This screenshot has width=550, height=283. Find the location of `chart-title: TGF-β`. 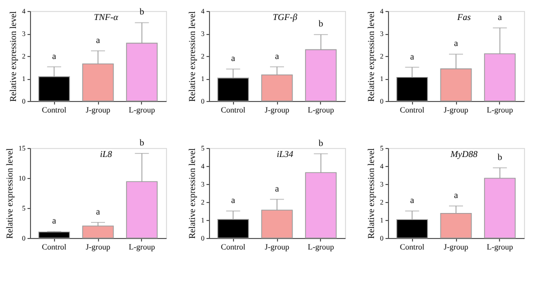

chart-title: TGF-β is located at coordinates (285, 17).